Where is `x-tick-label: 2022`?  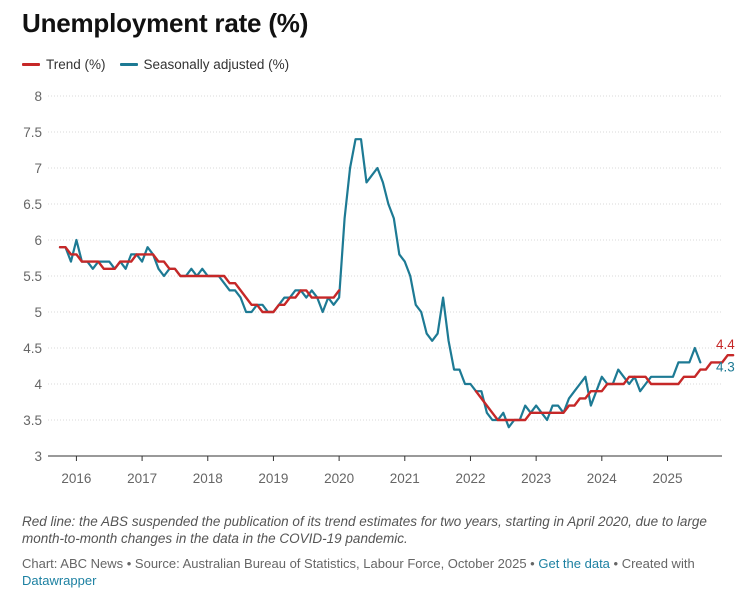
x-tick-label: 2022 is located at coordinates (470, 478).